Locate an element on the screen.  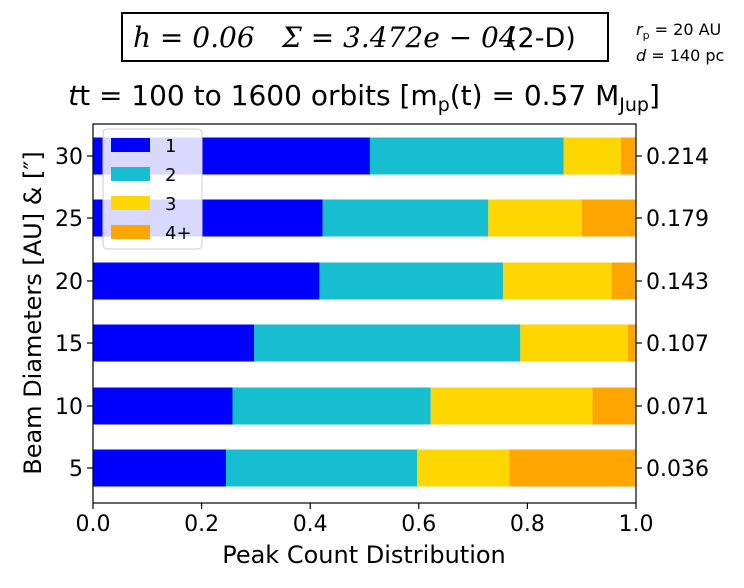
x-tick-label: 0.0 is located at coordinates (93, 524).